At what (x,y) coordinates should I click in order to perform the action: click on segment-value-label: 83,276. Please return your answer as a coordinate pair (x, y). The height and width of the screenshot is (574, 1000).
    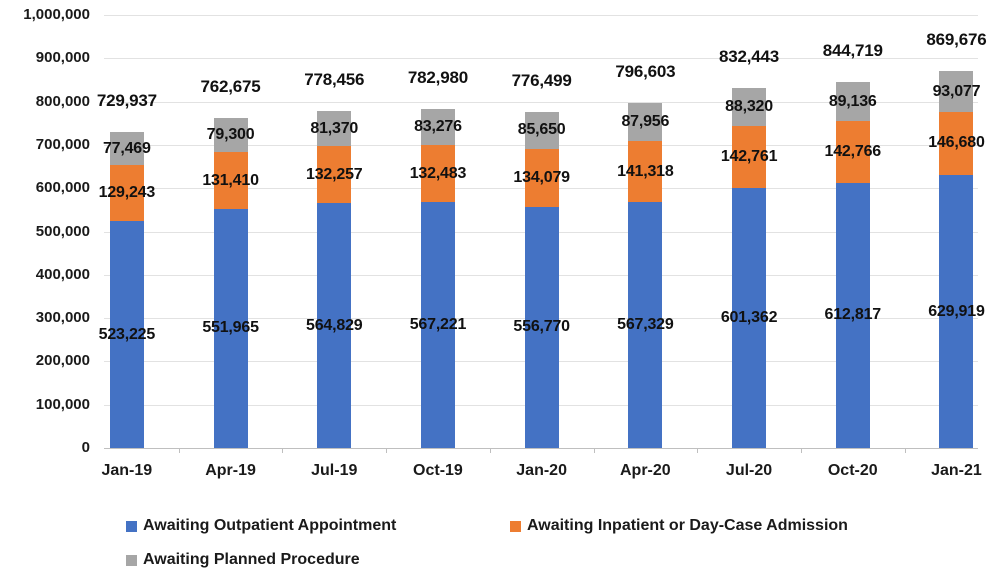
    Looking at the image, I should click on (438, 126).